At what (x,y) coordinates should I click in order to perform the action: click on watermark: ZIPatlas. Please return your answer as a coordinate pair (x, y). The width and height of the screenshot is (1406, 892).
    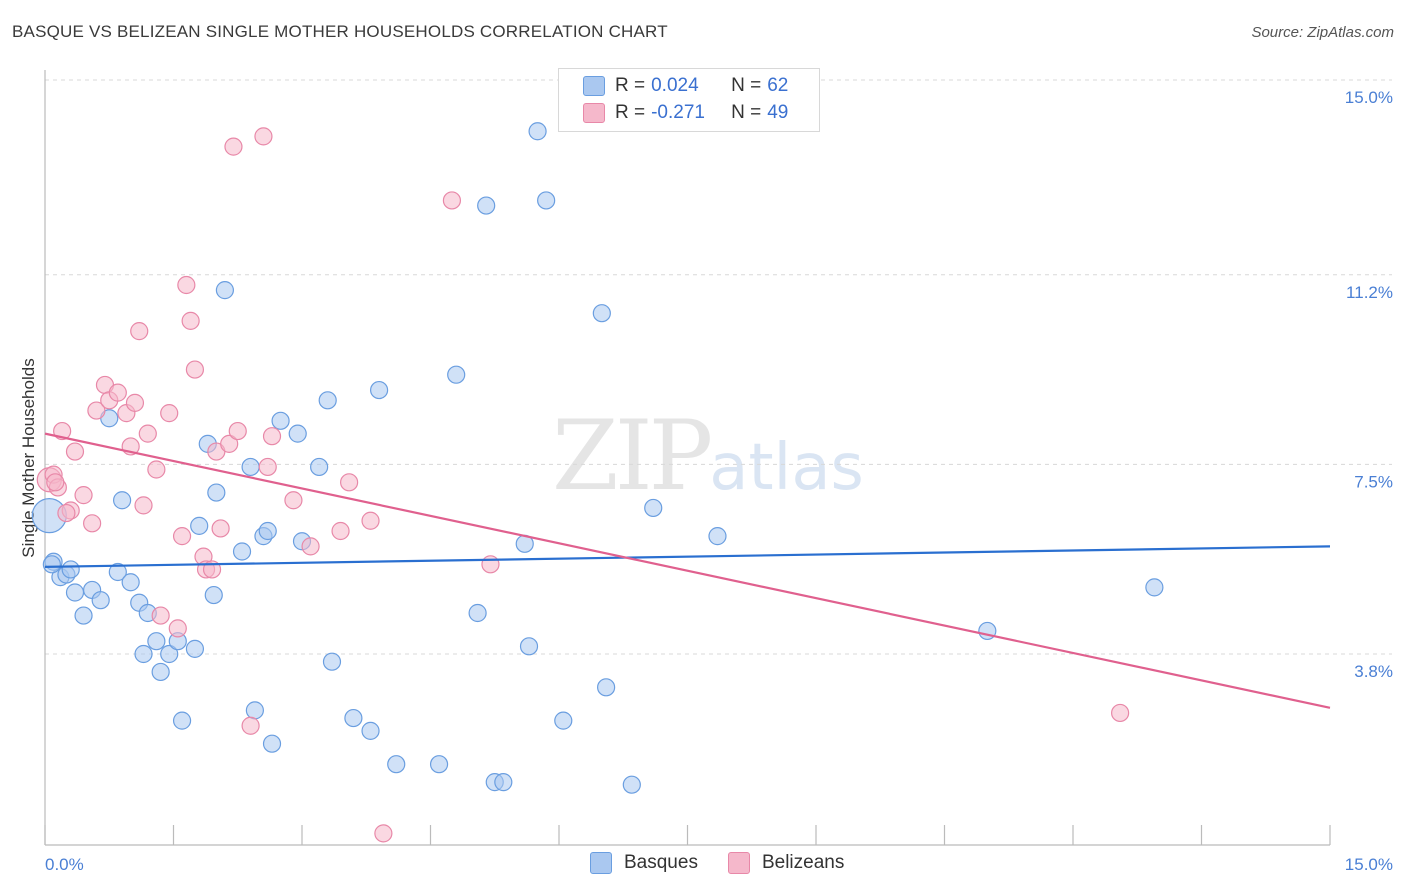
    Looking at the image, I should click on (708, 456).